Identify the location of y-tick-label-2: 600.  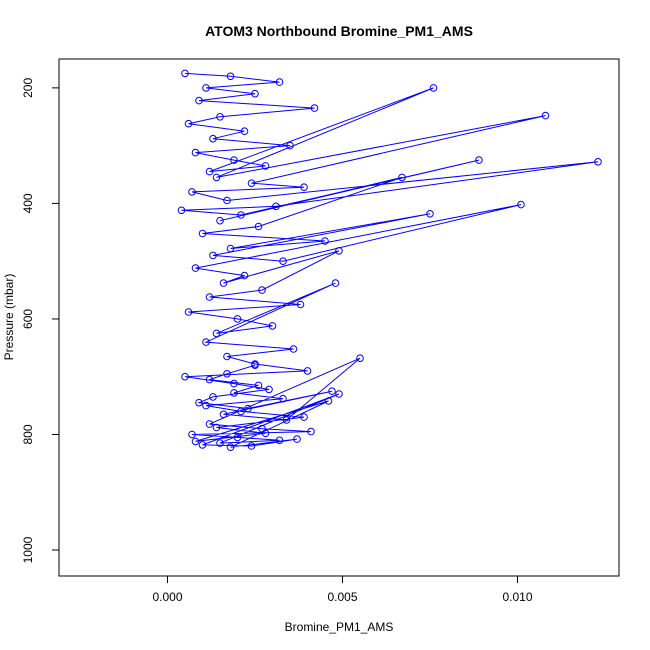
(28, 319).